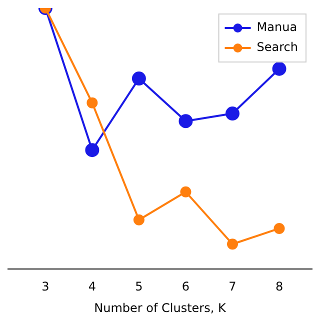 The width and height of the screenshot is (320, 320). What do you see at coordinates (46, 287) in the screenshot?
I see `x-tick-label: 3` at bounding box center [46, 287].